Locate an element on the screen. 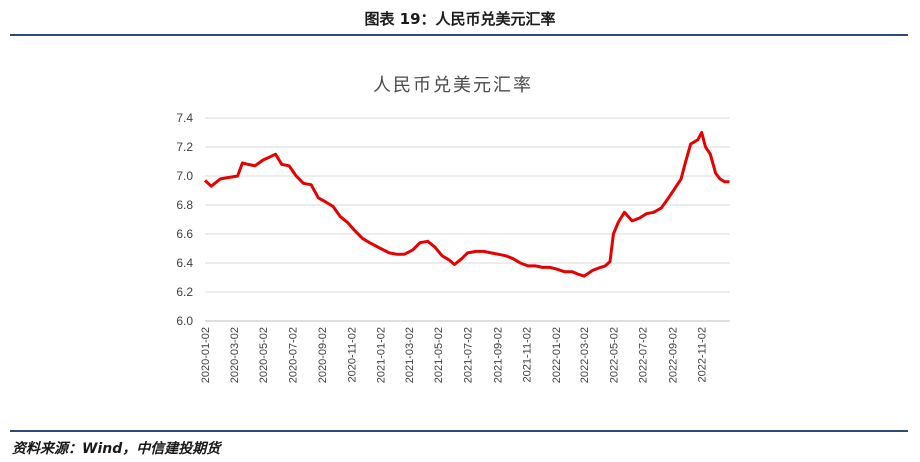  x-tick-label: 2020-09-02 is located at coordinates (323, 355).